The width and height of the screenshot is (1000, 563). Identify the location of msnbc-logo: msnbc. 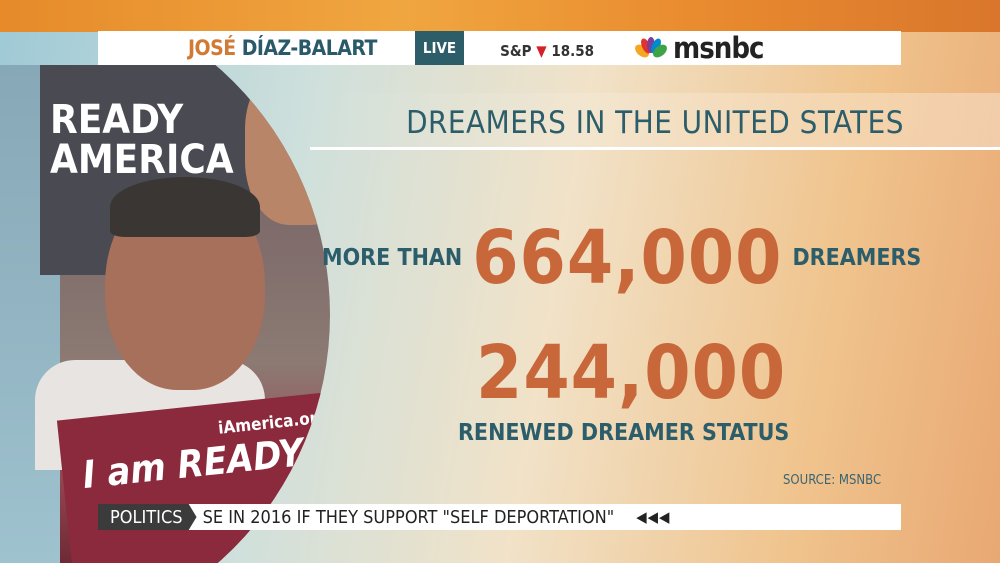
(699, 48).